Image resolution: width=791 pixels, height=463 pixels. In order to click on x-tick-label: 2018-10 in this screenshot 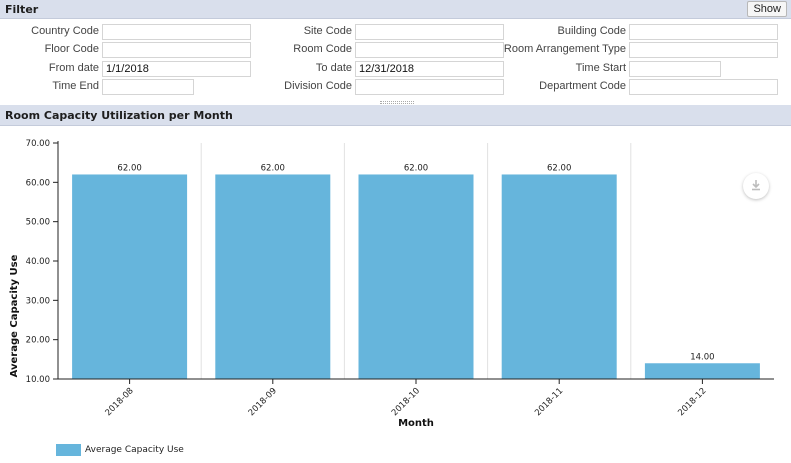, I will do `click(406, 402)`.